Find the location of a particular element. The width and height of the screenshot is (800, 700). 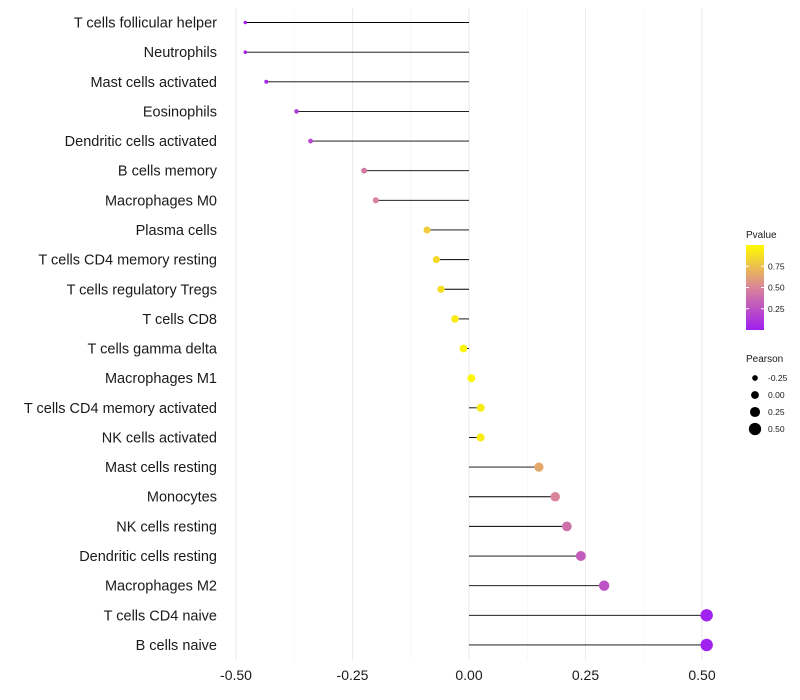

category-label: Mast cells resting is located at coordinates (161, 468).